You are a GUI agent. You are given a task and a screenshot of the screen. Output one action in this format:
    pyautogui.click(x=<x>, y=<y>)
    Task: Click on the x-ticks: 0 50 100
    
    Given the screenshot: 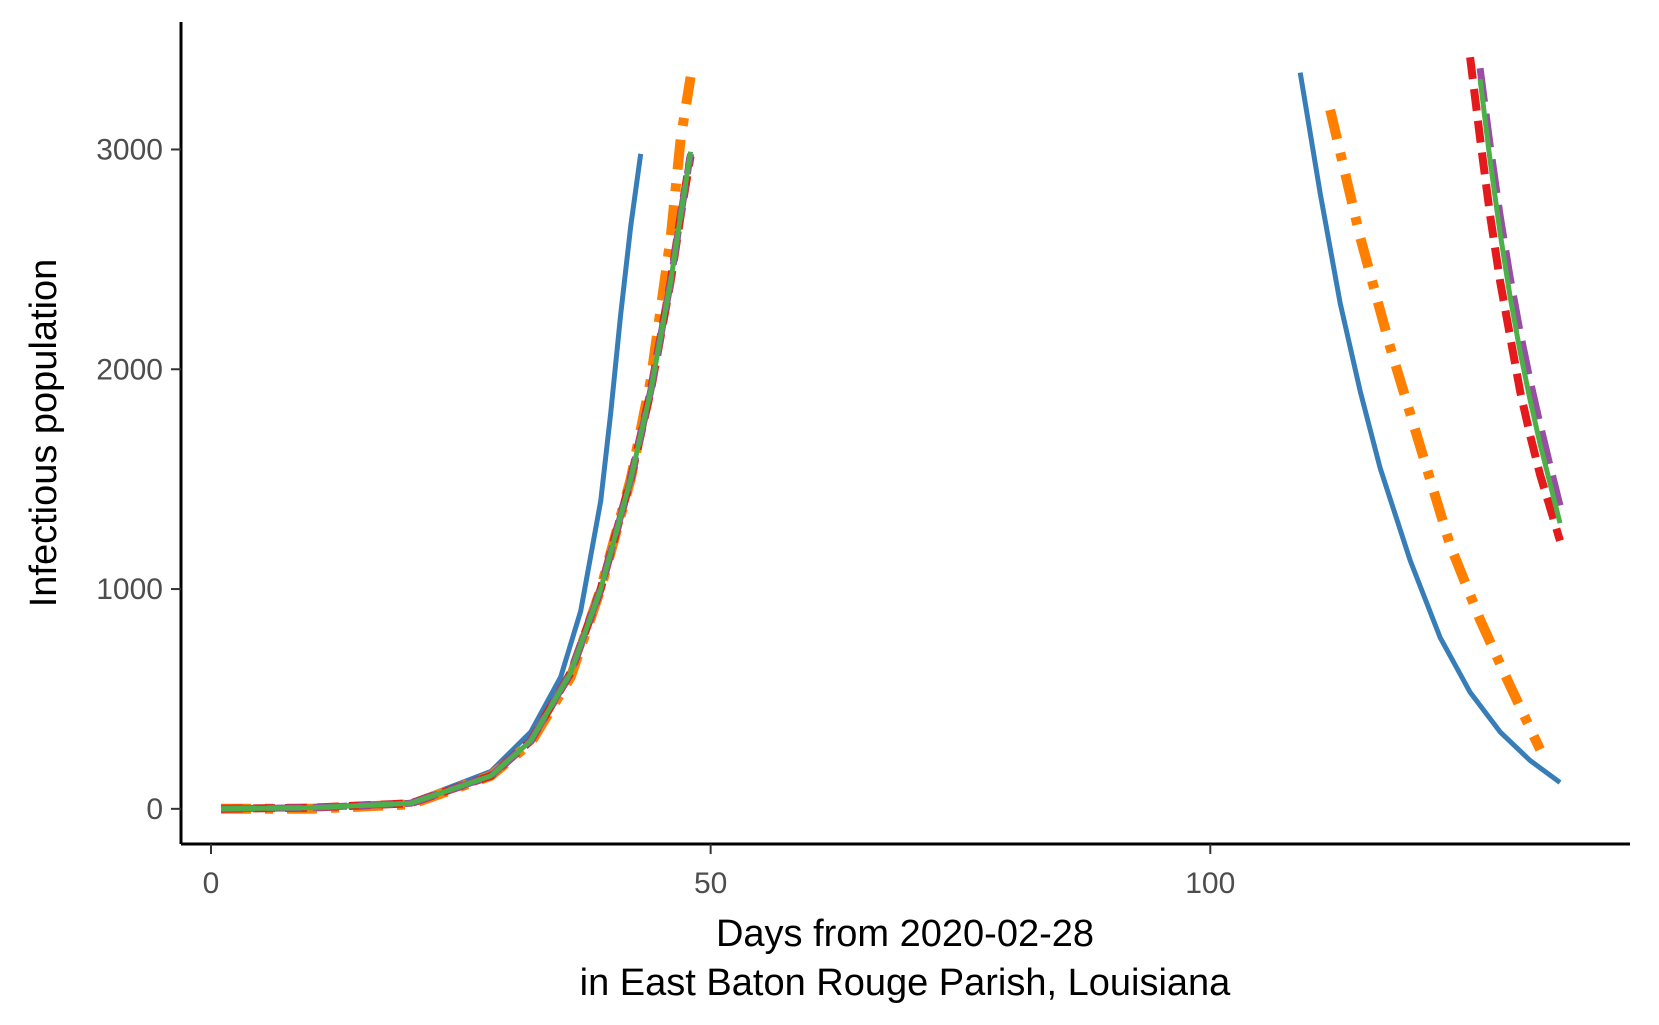 What is the action you would take?
    pyautogui.click(x=719, y=872)
    